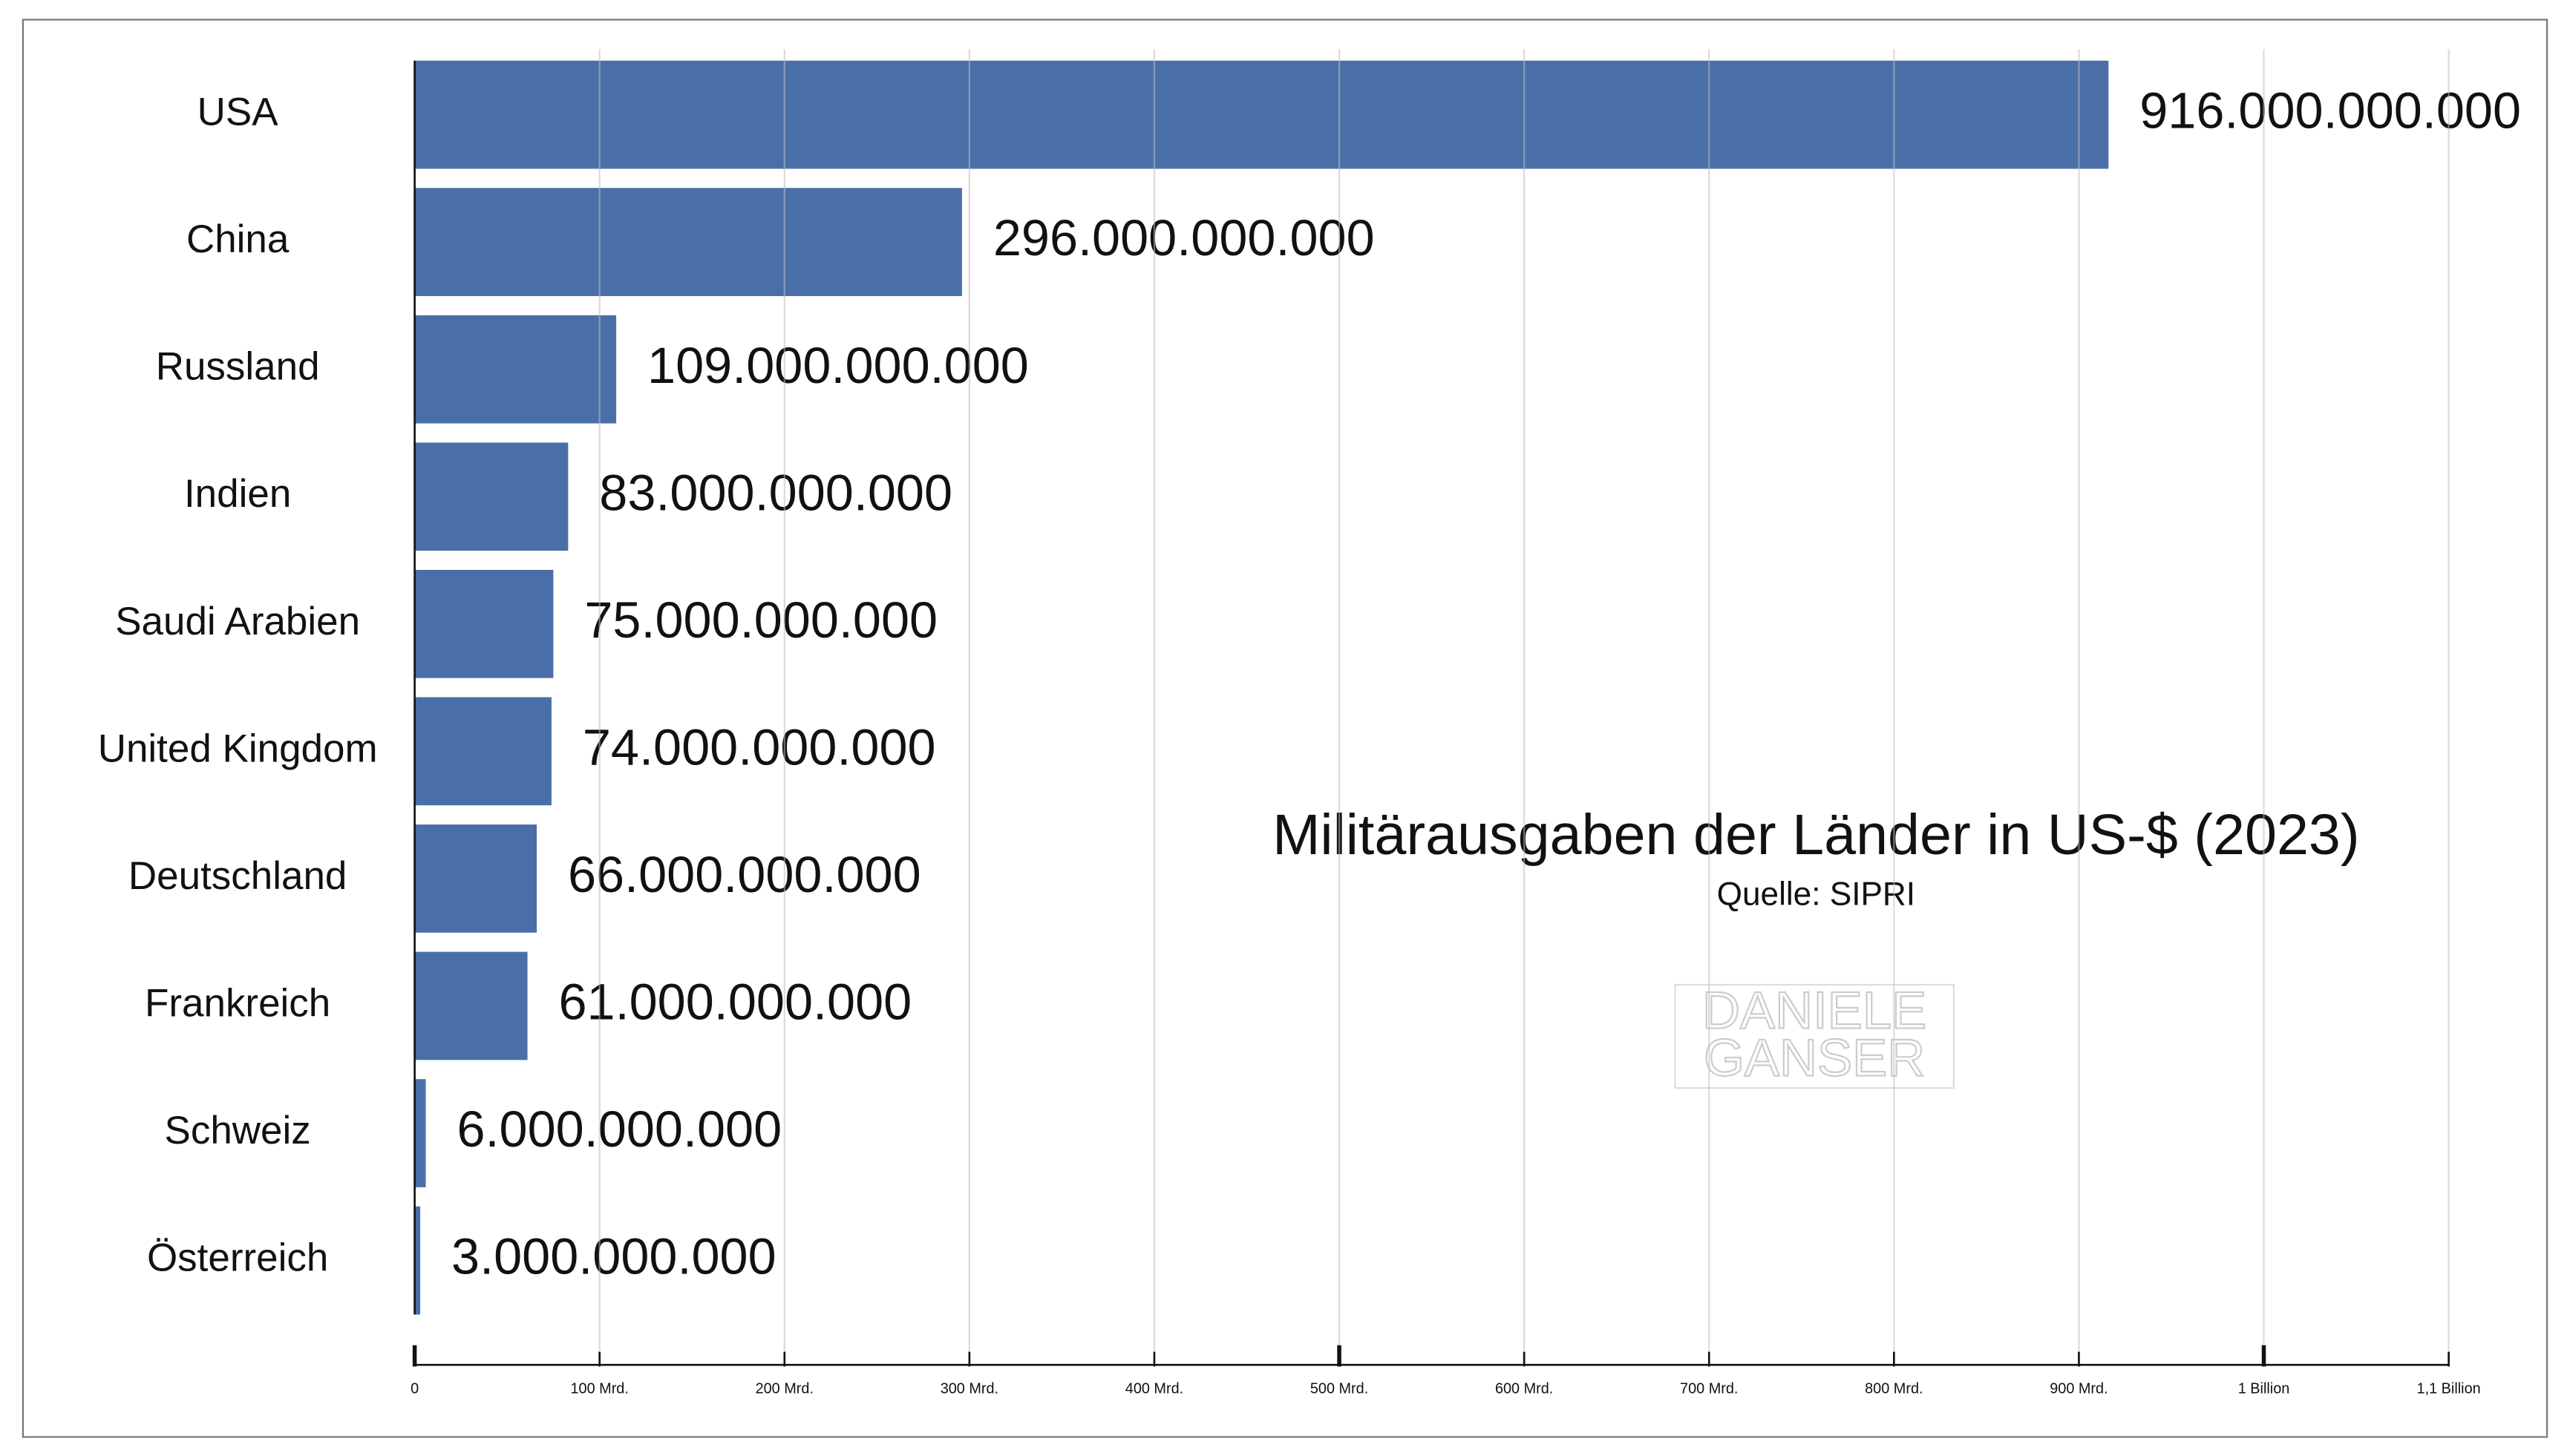 Image resolution: width=2570 pixels, height=1456 pixels. What do you see at coordinates (238, 367) in the screenshot?
I see `y-tick-label: Russland` at bounding box center [238, 367].